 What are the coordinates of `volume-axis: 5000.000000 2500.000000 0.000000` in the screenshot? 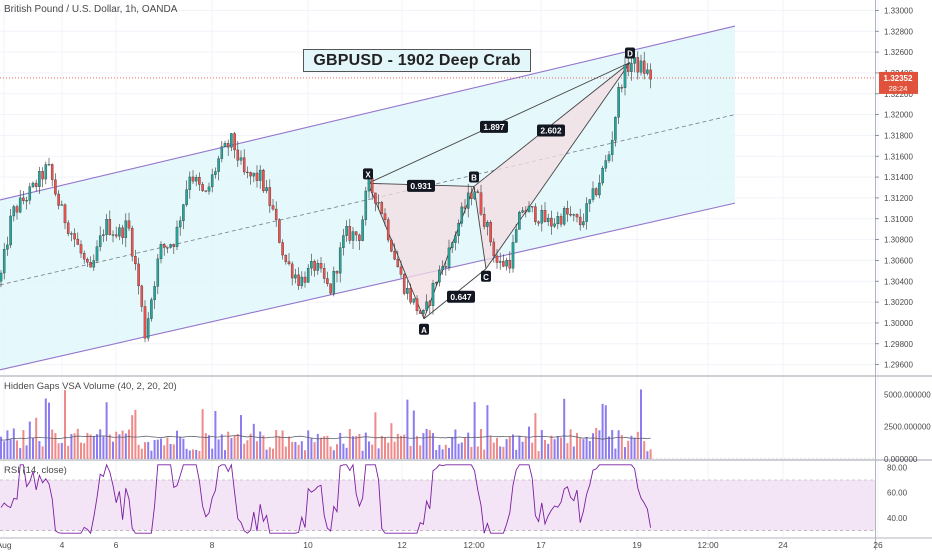 It's located at (907, 427).